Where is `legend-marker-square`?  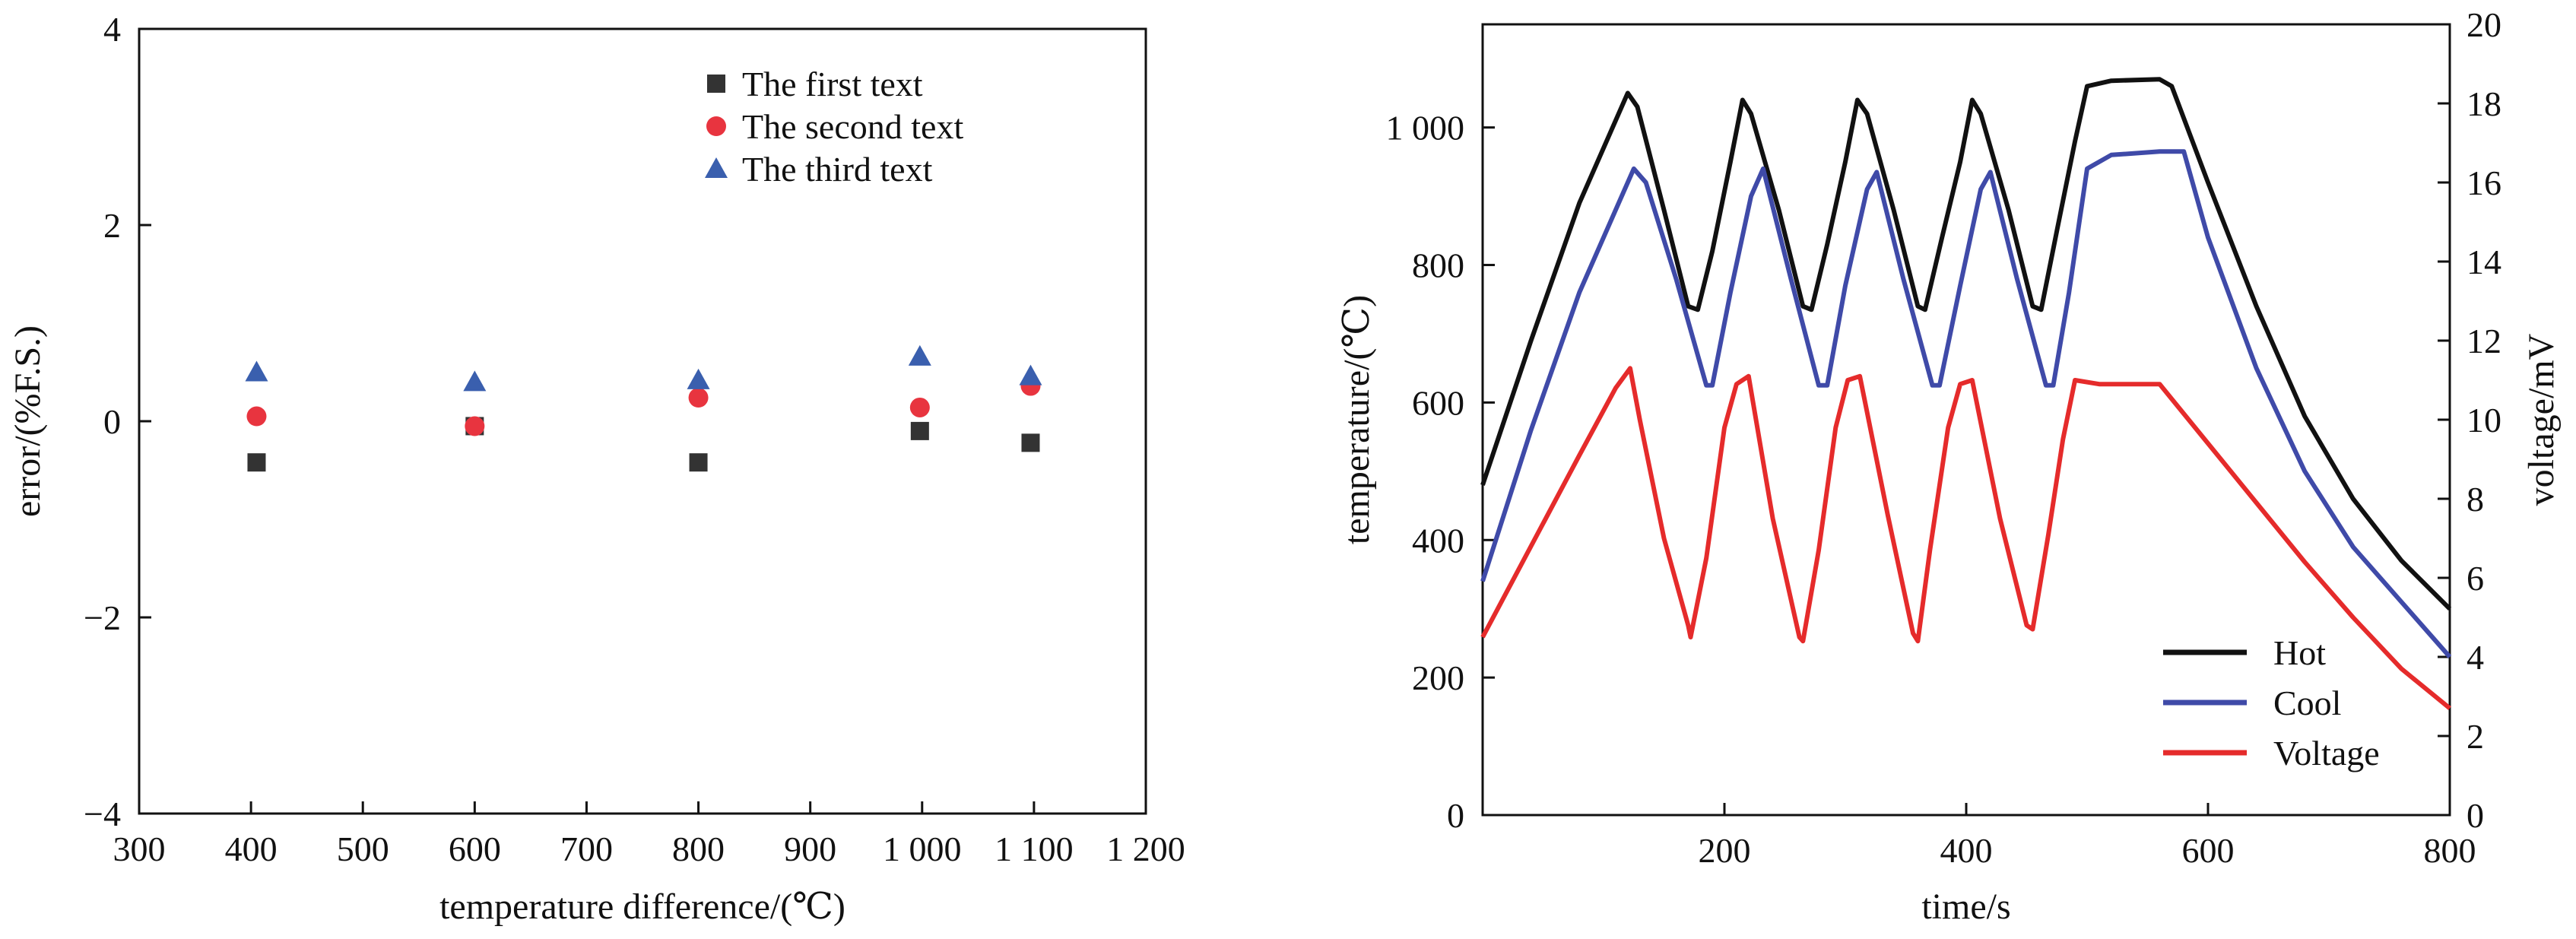 legend-marker-square is located at coordinates (716, 84).